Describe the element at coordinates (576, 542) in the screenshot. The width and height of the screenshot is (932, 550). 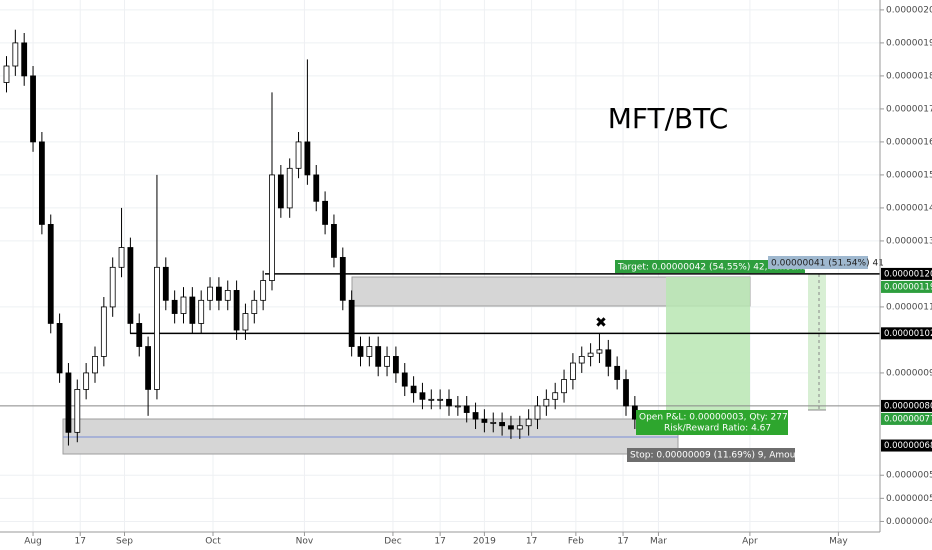
I see `x-tick-label: Feb` at that location.